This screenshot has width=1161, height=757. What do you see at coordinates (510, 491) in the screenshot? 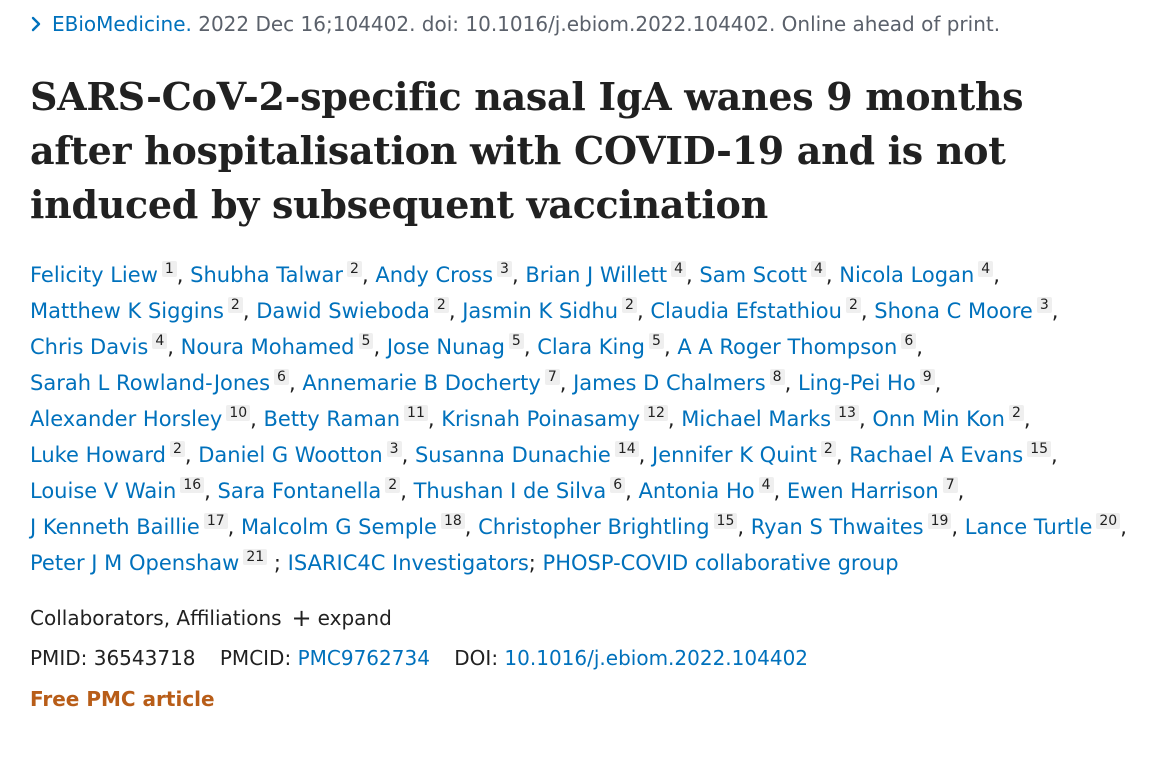
I see `author-name-link: Thushan I de Silva` at bounding box center [510, 491].